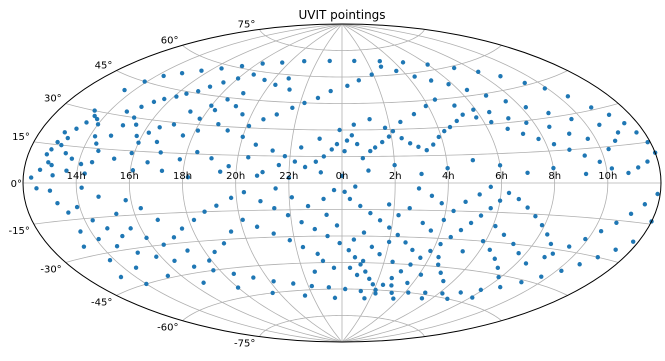 The image size is (665, 361). I want to click on ra-tick-labels: 14h 16h 18h 20h 22h 0h 2h 4h 6h 8h 10h, so click(342, 176).